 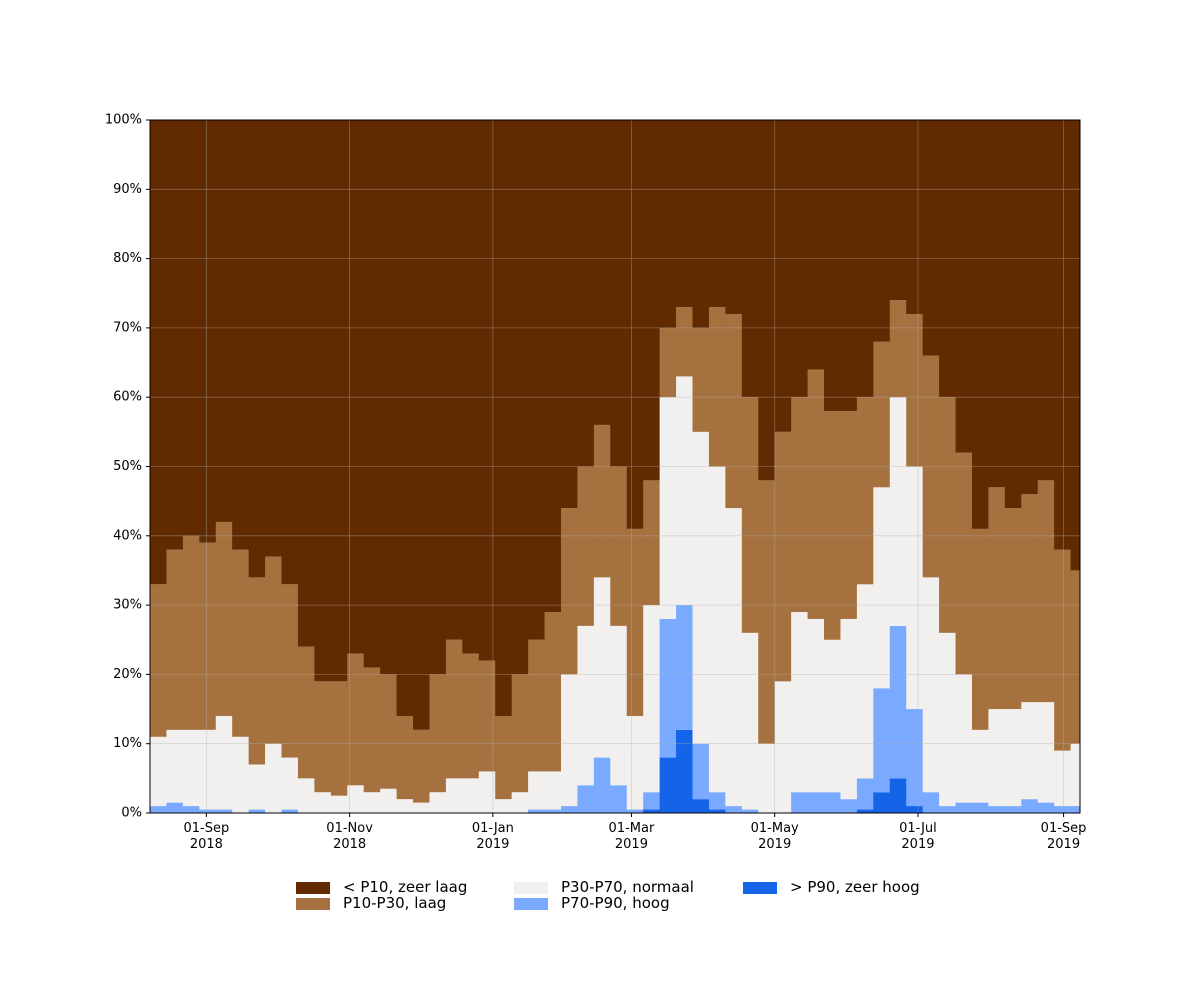 What do you see at coordinates (631, 836) in the screenshot?
I see `x-tick-label: 01-Mar 2019` at bounding box center [631, 836].